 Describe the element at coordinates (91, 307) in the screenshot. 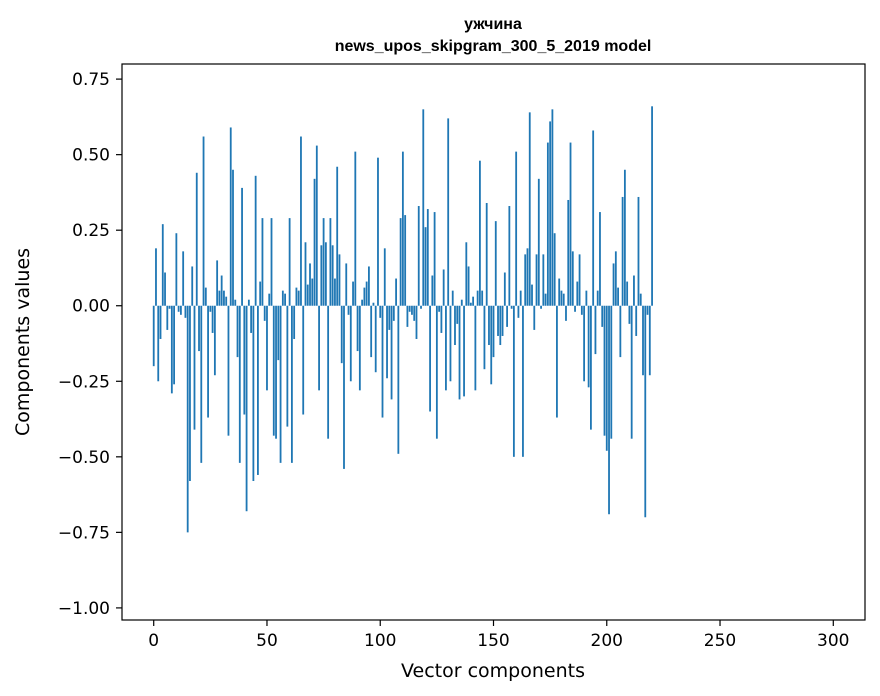

I see `y-tick-label: 0.00` at that location.